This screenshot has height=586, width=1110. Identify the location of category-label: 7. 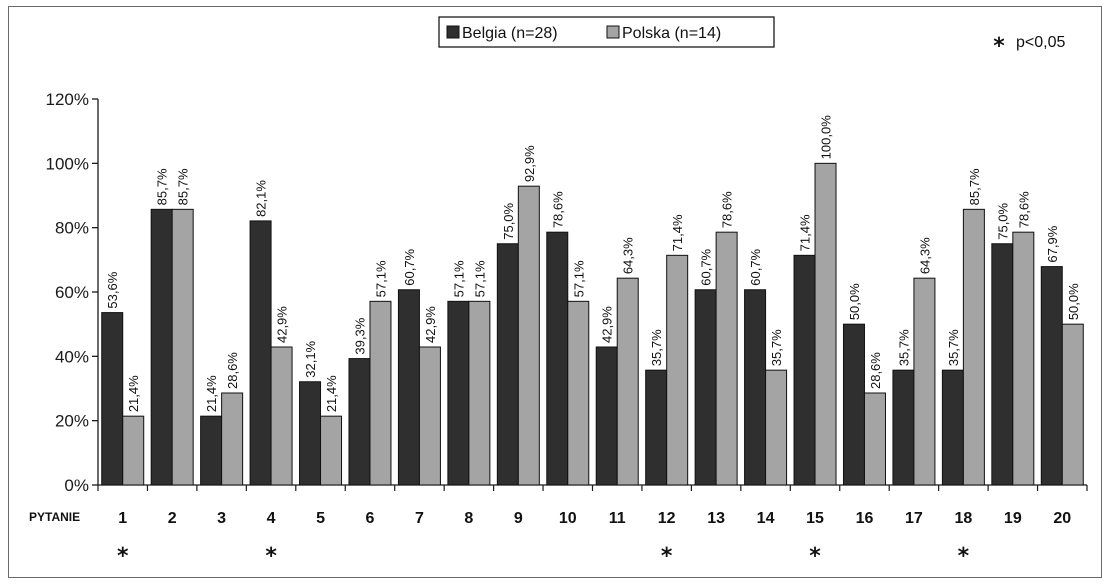
(419, 518).